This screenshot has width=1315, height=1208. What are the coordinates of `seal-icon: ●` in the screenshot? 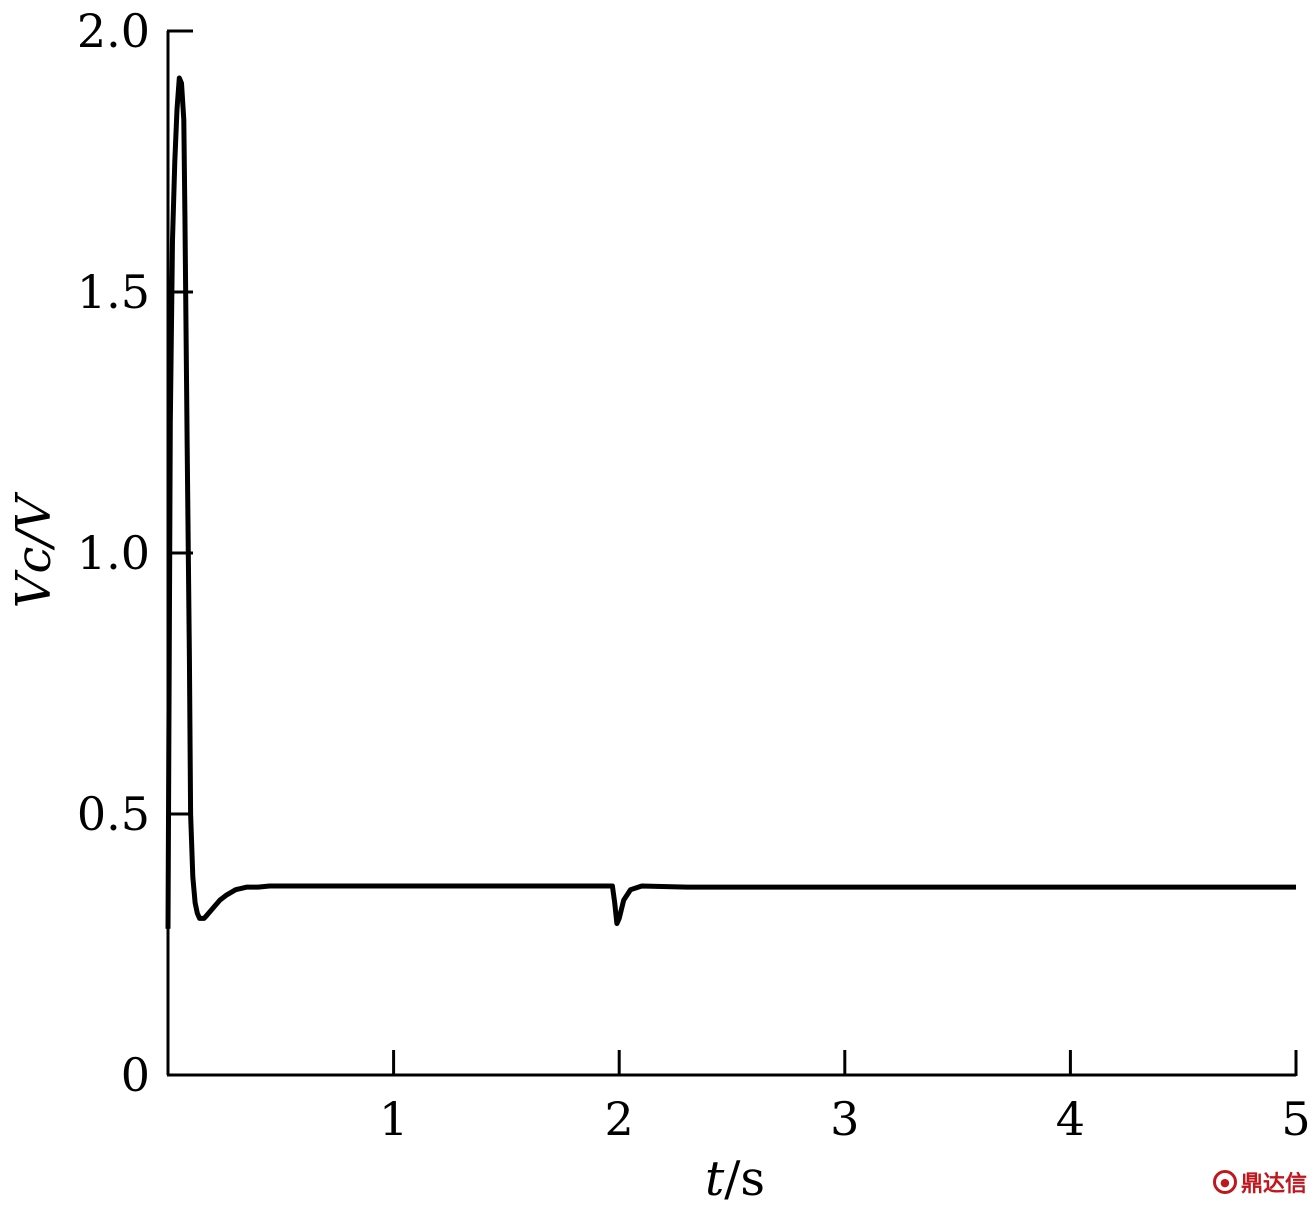 It's located at (1224, 1182).